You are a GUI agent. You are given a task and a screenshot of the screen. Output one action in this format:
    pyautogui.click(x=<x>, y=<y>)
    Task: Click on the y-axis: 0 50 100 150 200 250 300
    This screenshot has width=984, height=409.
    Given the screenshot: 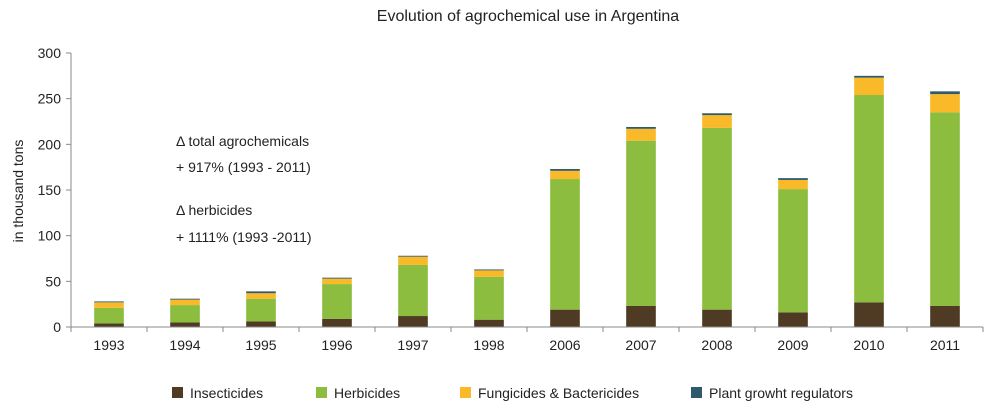 What is the action you would take?
    pyautogui.click(x=54, y=190)
    